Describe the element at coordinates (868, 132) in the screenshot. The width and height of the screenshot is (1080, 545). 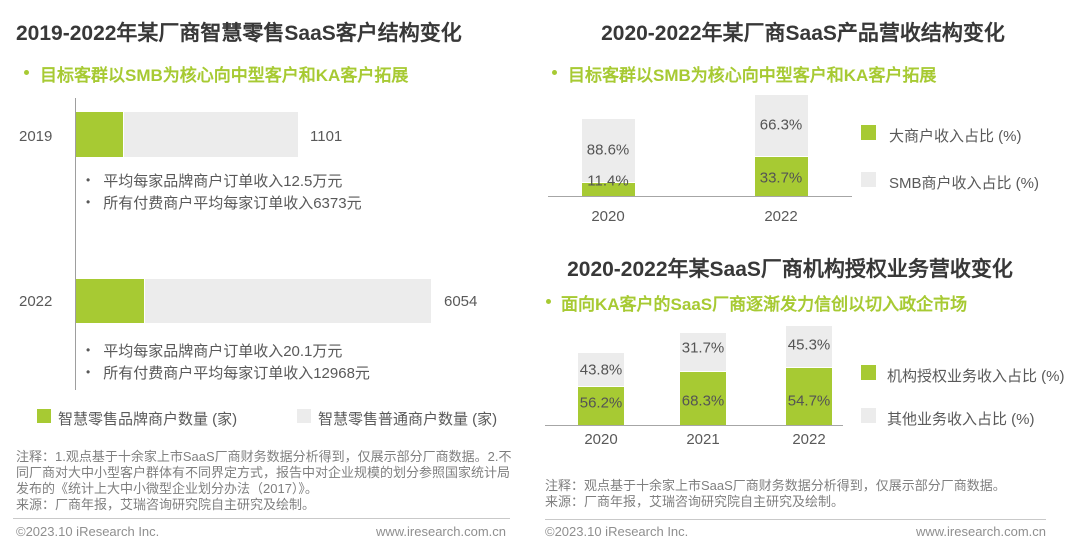
I see `legend-swatch-large-merchant-revenue` at that location.